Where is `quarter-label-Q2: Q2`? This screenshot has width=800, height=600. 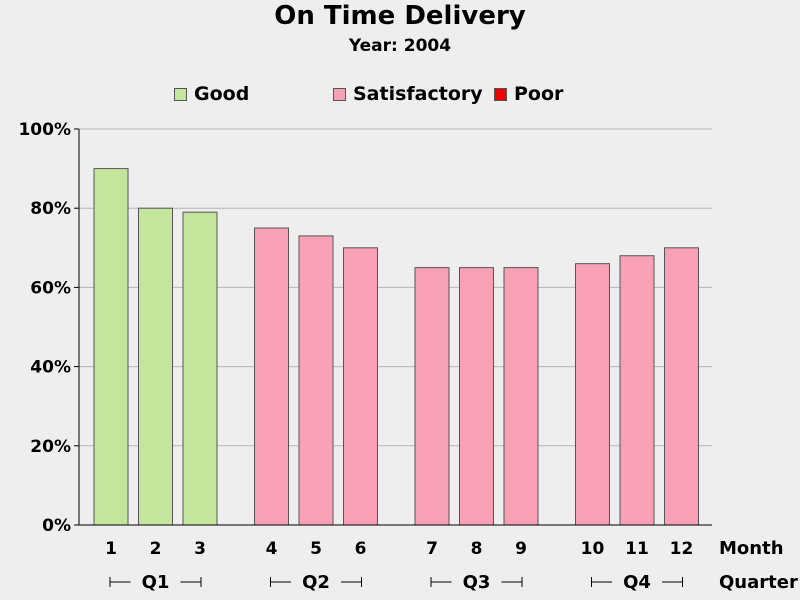
quarter-label-Q2: Q2 is located at coordinates (316, 582).